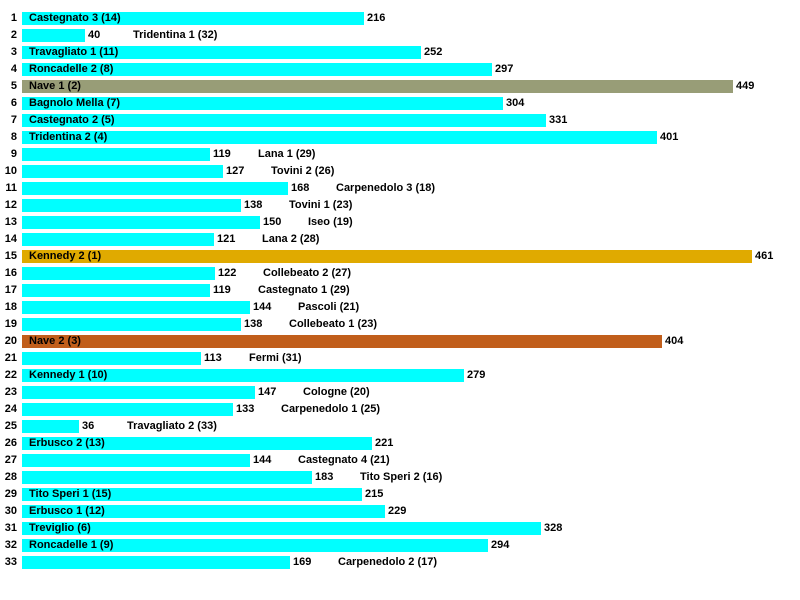  What do you see at coordinates (400, 290) in the screenshot?
I see `chart-row: 17 119 Castegnato 1 (29)` at bounding box center [400, 290].